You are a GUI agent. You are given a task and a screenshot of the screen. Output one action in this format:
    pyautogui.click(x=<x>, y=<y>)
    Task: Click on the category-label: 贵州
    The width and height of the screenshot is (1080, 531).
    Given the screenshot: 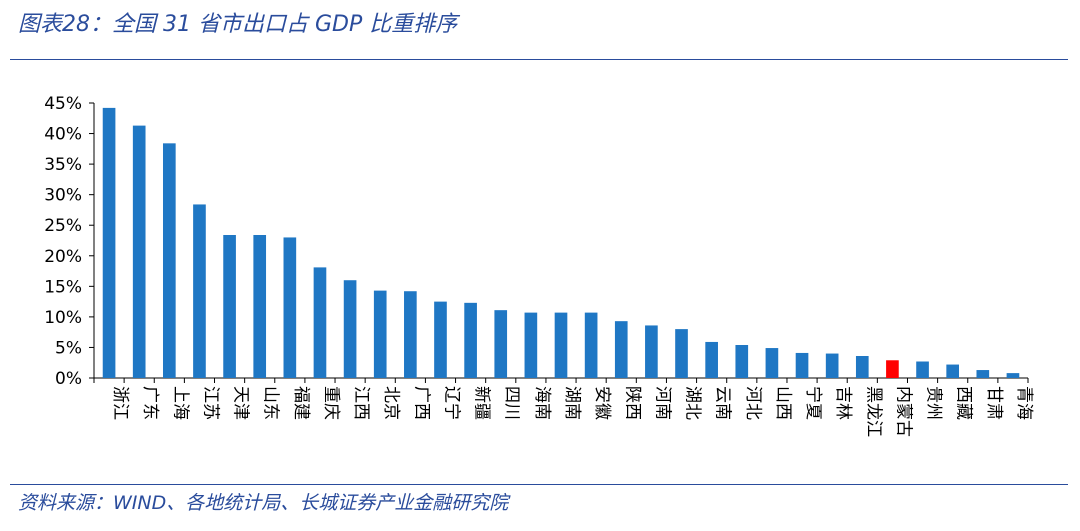 What is the action you would take?
    pyautogui.click(x=934, y=403)
    